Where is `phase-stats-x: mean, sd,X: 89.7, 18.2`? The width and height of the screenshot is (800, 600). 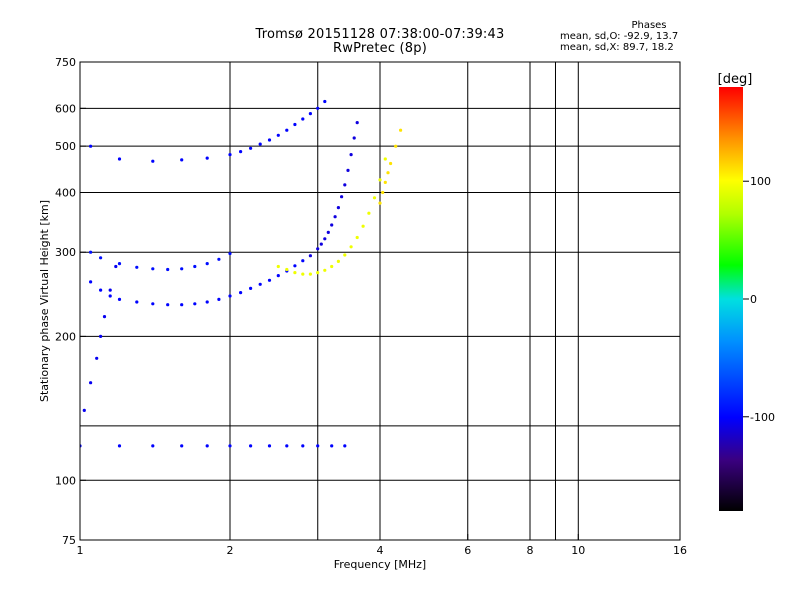 phase-stats-x: mean, sd,X: 89.7, 18.2 is located at coordinates (617, 47).